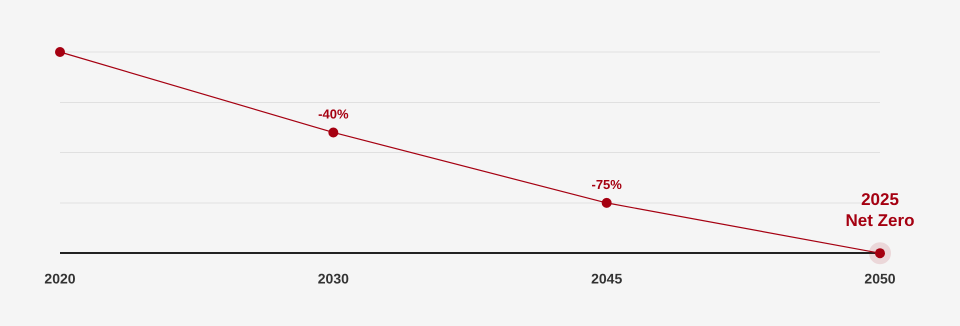 This screenshot has height=326, width=960. What do you see at coordinates (880, 278) in the screenshot?
I see `x-tick-label: 2050` at bounding box center [880, 278].